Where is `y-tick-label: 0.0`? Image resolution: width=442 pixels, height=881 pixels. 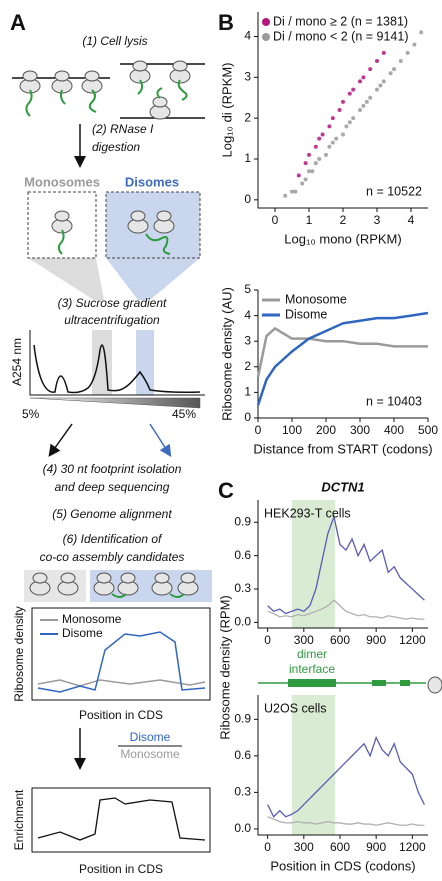 y-tick-label: 0.0 is located at coordinates (242, 828).